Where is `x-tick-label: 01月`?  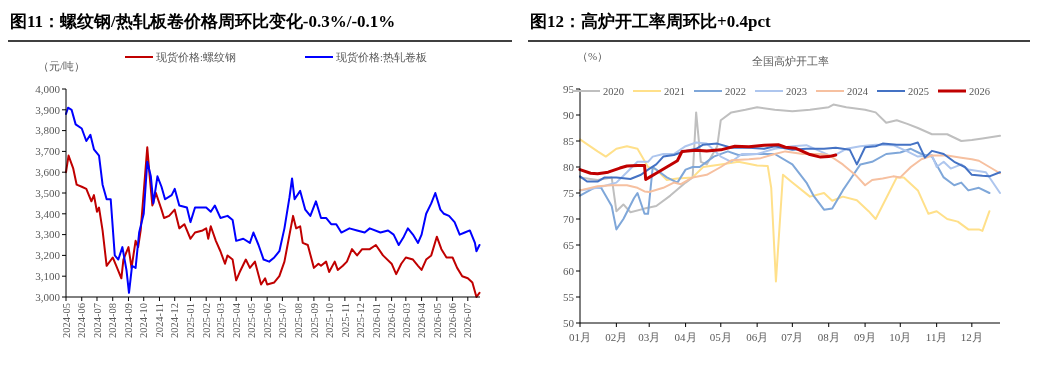
x-tick-label: 01月 is located at coordinates (580, 337).